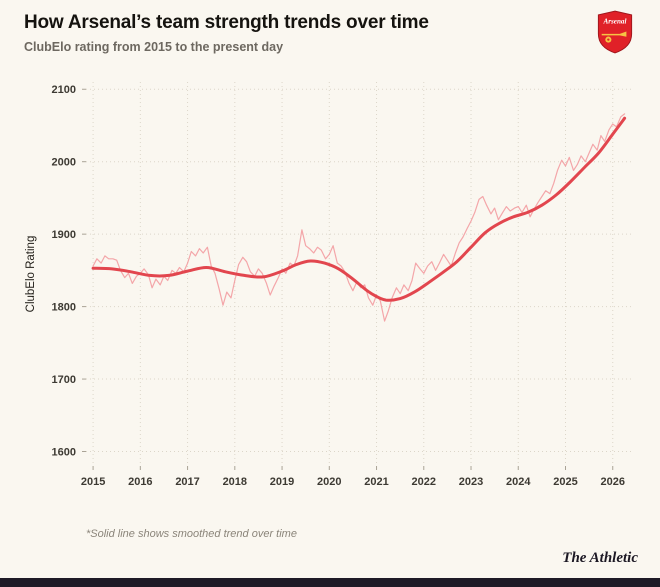  What do you see at coordinates (330, 582) in the screenshot?
I see `bottom-strip` at bounding box center [330, 582].